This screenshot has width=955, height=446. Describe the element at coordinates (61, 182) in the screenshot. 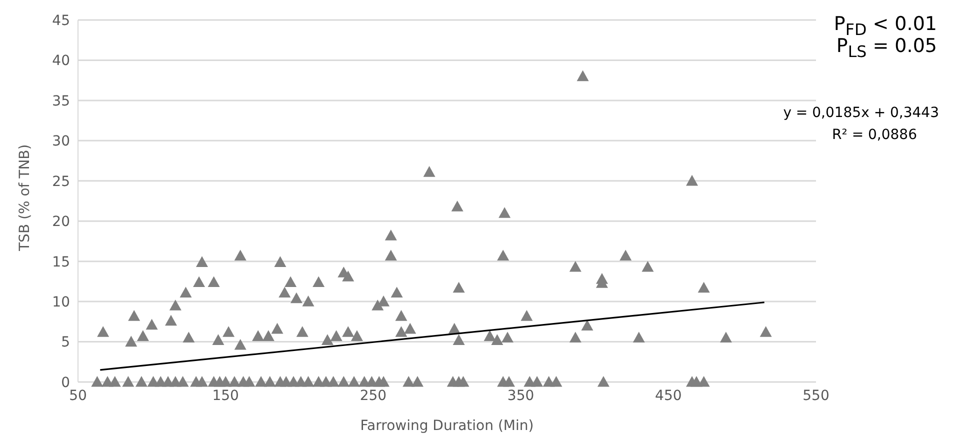

I see `y-tick-label: 25` at that location.